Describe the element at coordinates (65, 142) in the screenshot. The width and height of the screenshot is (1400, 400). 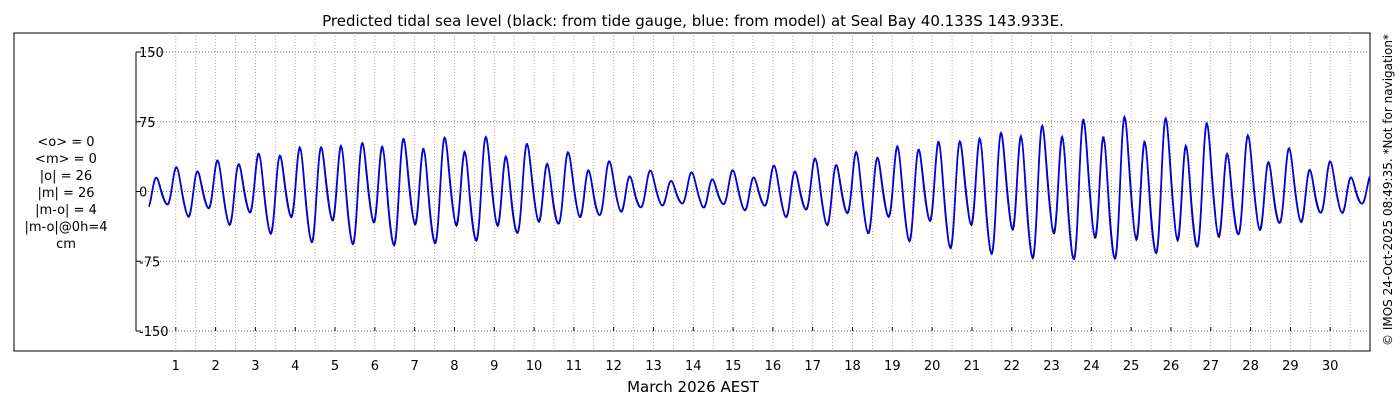
I see `stat-line: <o> = 0` at that location.